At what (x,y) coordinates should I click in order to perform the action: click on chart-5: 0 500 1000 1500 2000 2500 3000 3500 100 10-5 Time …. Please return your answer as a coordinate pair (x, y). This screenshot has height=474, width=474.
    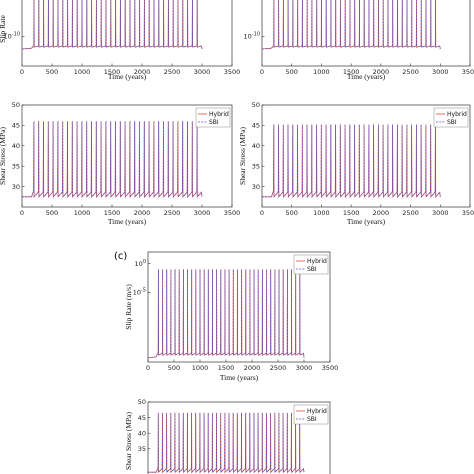
    Looking at the image, I should click on (231, 316).